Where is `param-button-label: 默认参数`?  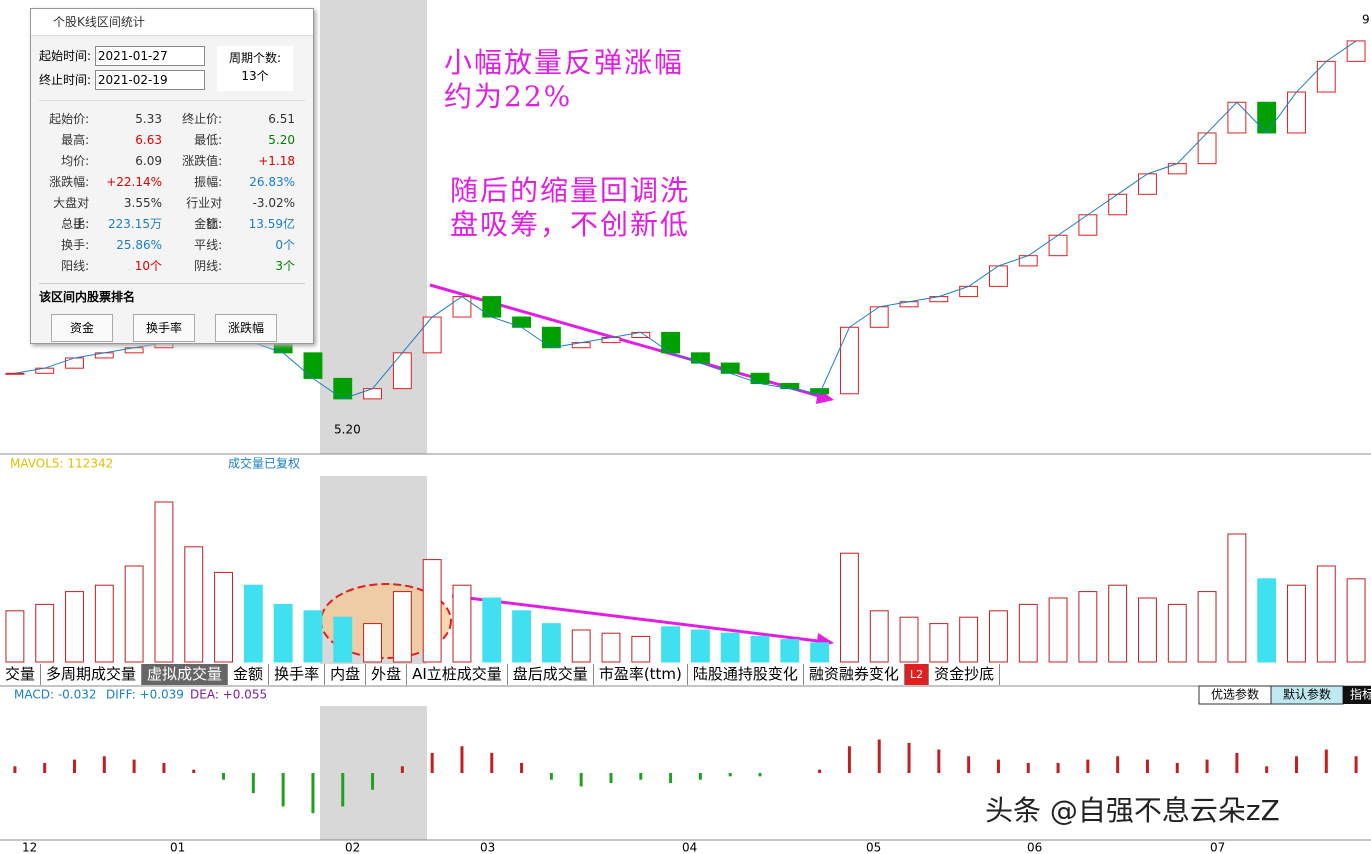
param-button-label: 默认参数 is located at coordinates (1307, 694).